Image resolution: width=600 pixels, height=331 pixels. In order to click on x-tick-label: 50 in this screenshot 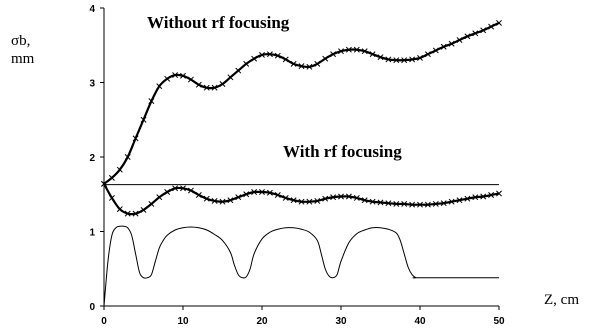, I will do `click(499, 321)`.